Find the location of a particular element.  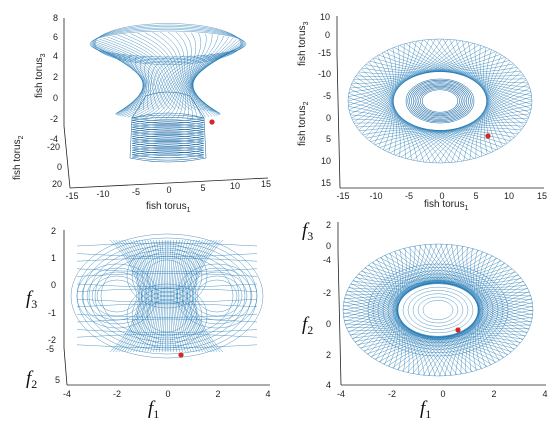

mesh-outline is located at coordinates (440, 101).